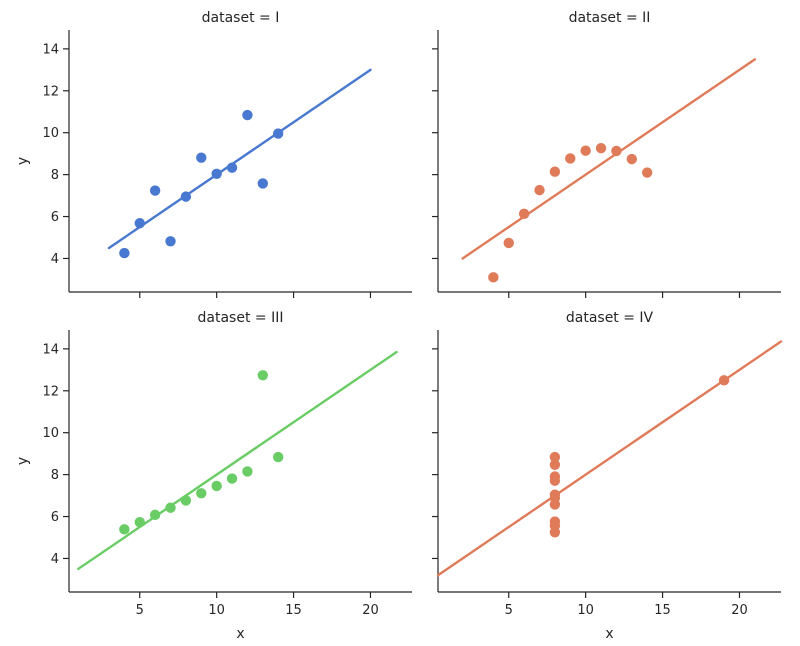 The height and width of the screenshot is (646, 800). I want to click on panel-title: dataset = II, so click(610, 18).